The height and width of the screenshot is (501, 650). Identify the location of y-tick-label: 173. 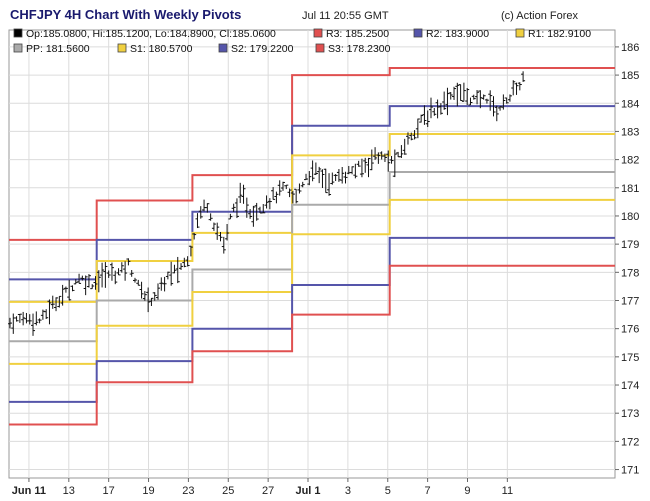
(630, 414).